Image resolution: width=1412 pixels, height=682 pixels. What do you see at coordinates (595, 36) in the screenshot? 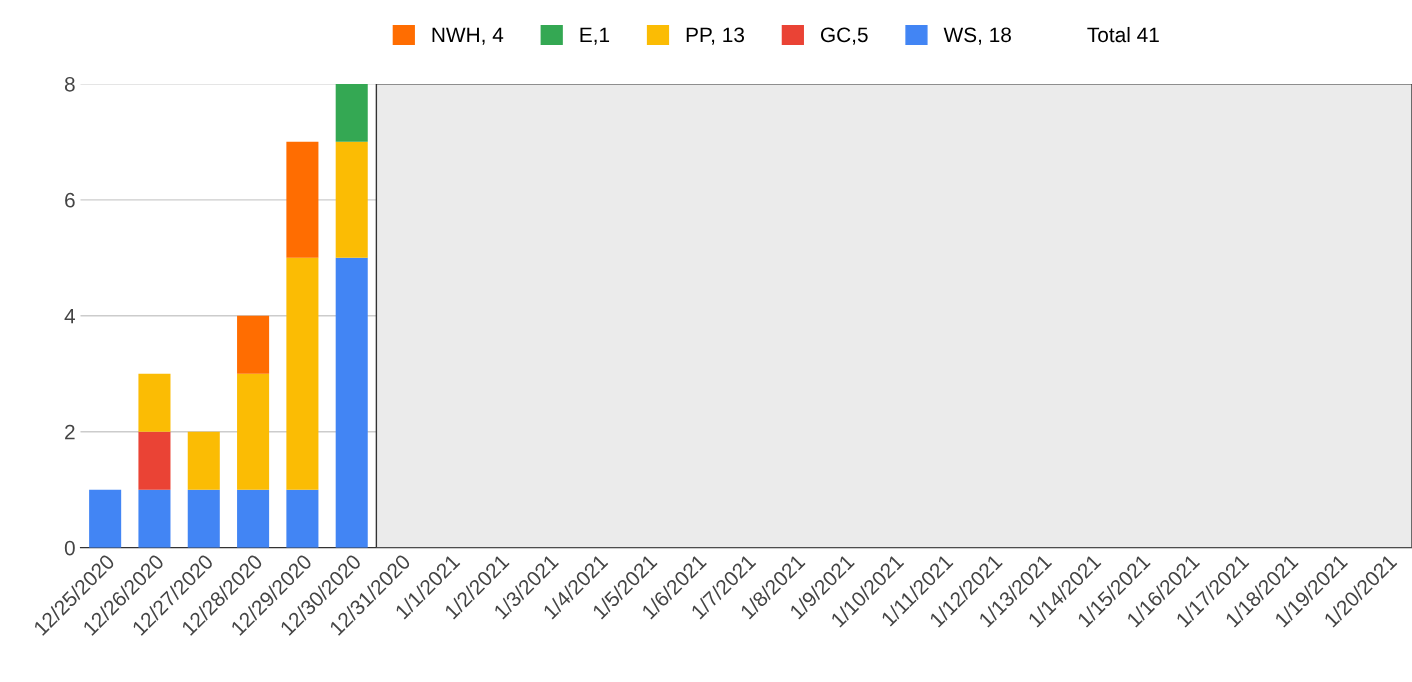
I see `legend-label: E,1` at bounding box center [595, 36].